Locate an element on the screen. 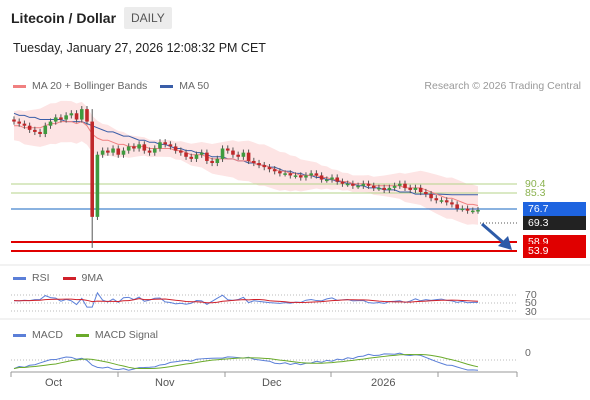 The height and width of the screenshot is (400, 590). s2-price-tag: 53.9 is located at coordinates (554, 251).